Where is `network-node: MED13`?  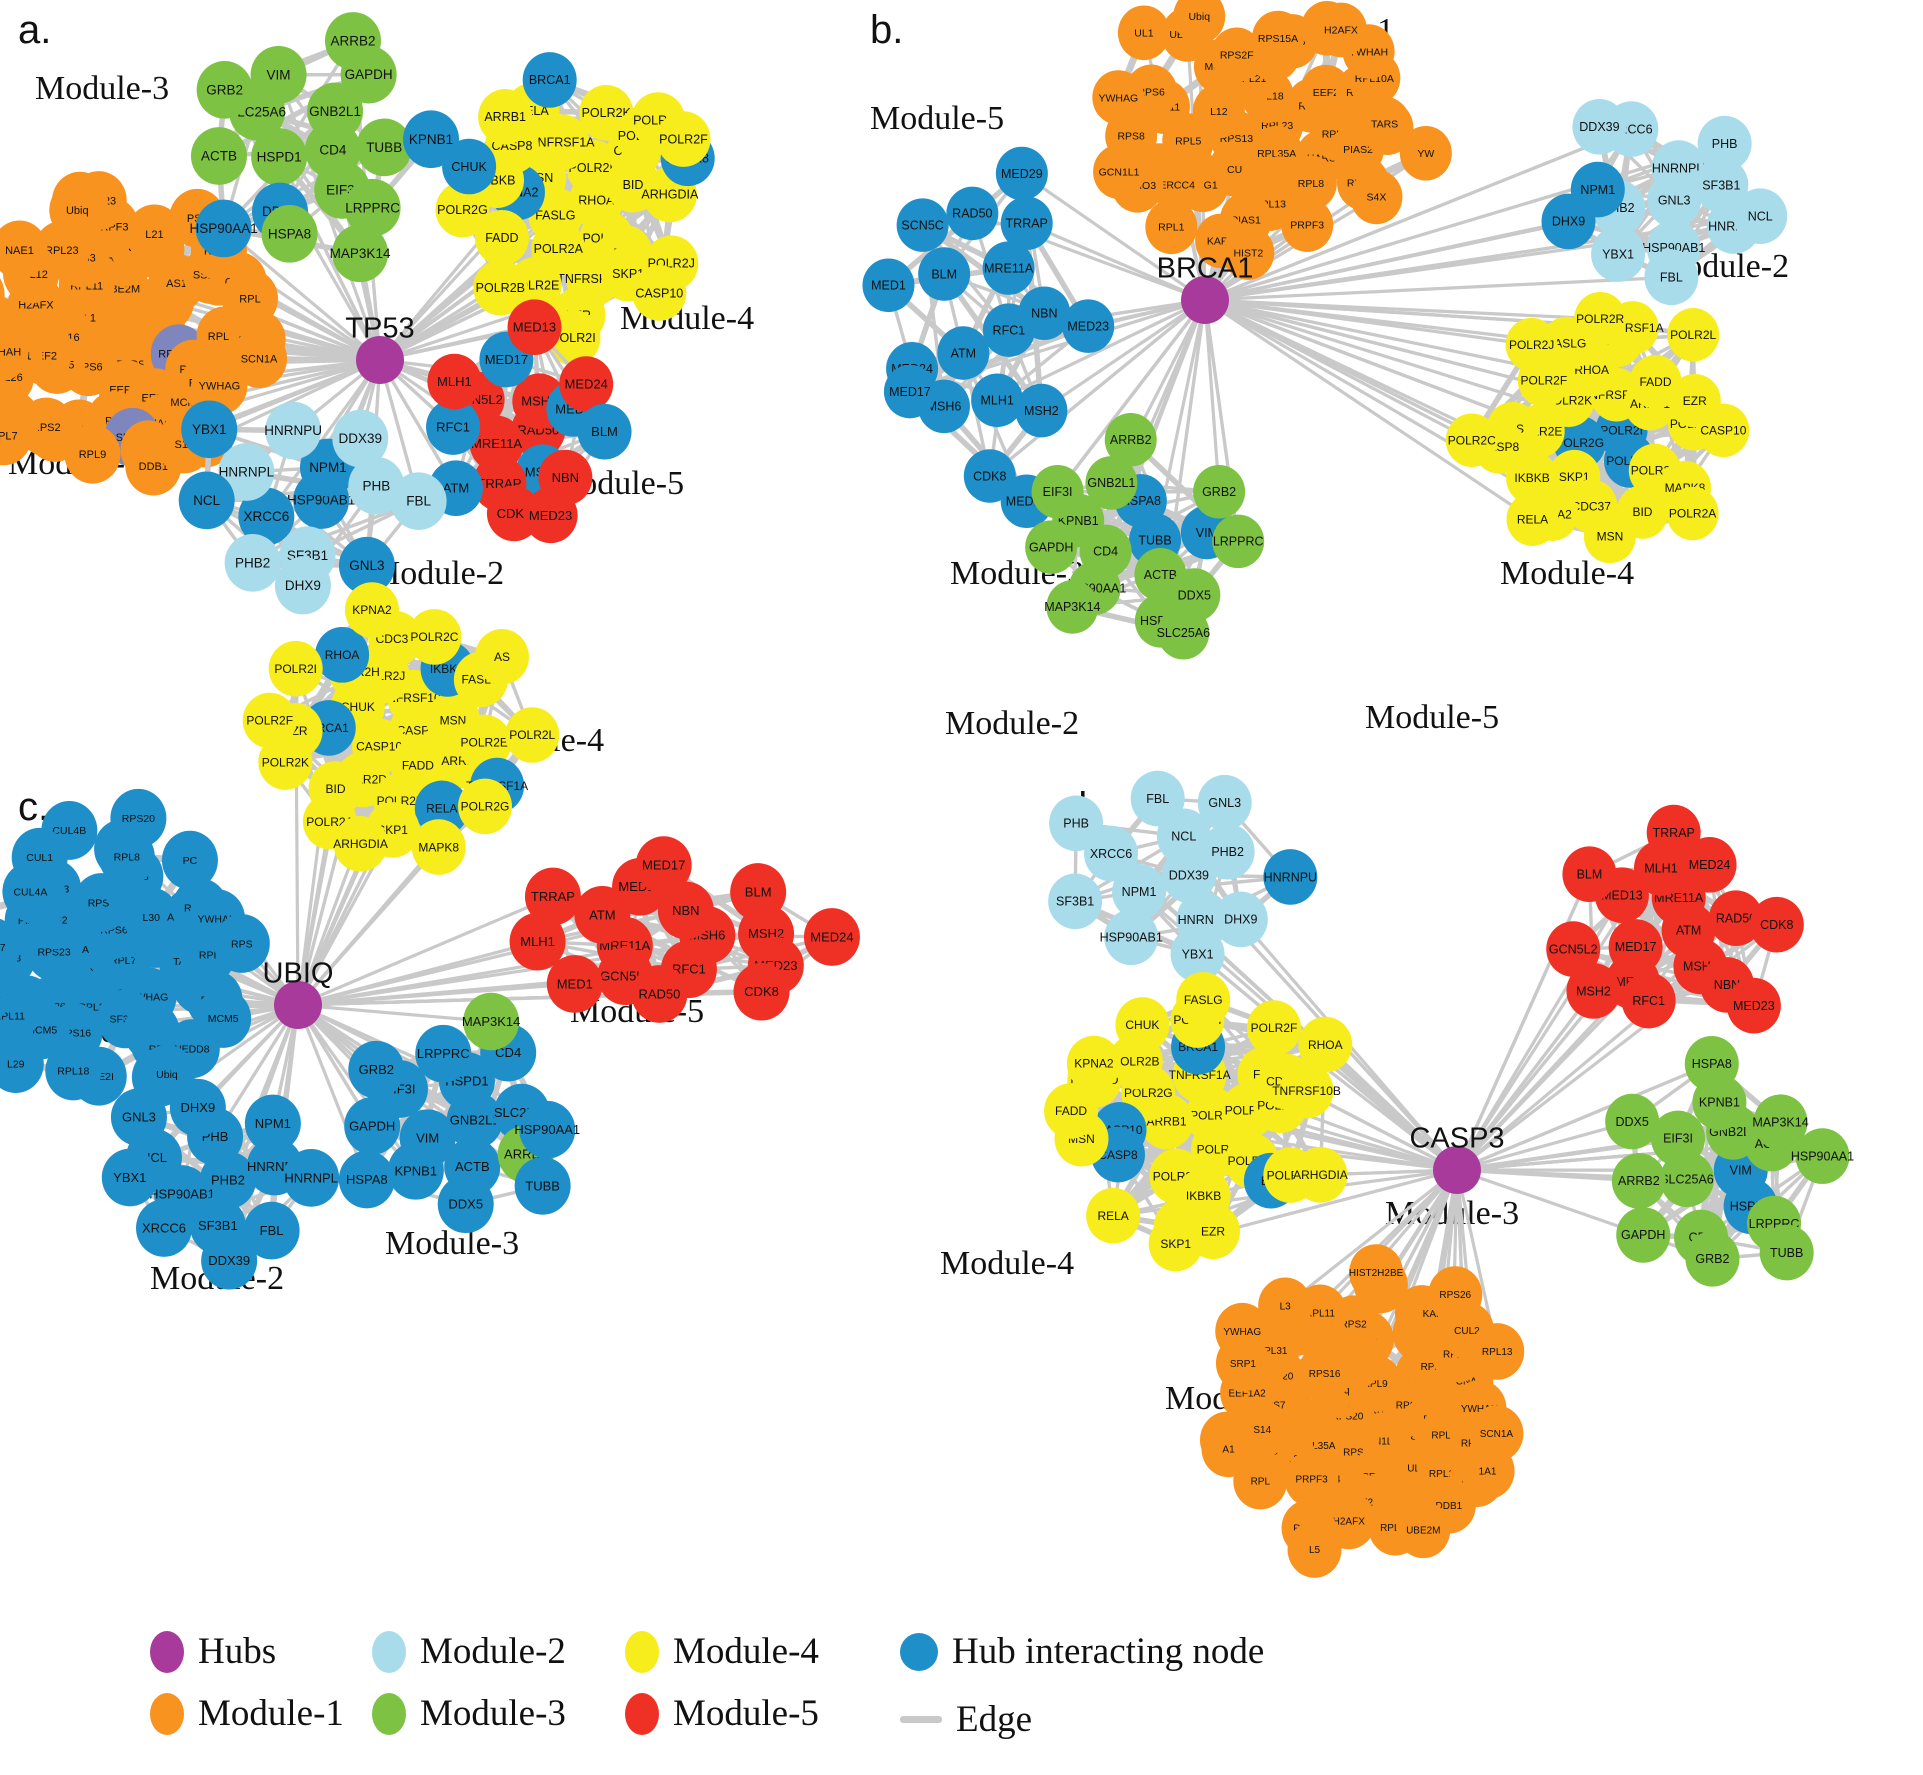
network-node: MED13 is located at coordinates (534, 327).